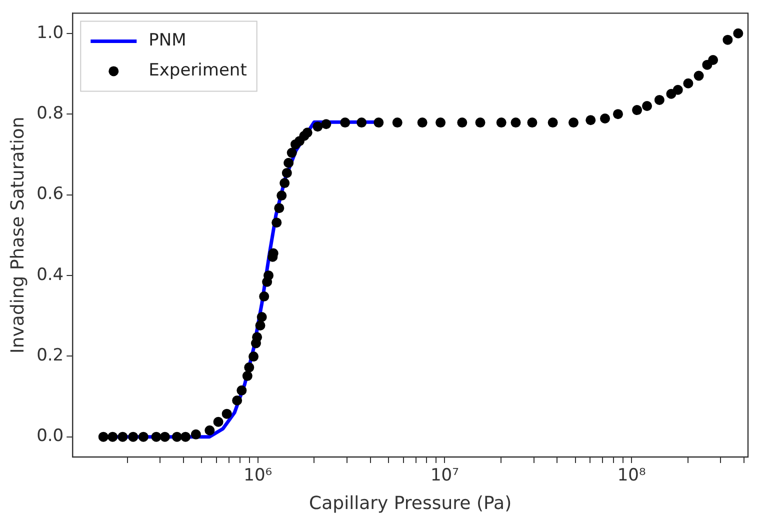 Image resolution: width=760 pixels, height=521 pixels. I want to click on x-tick-label: 10⁸, so click(631, 476).